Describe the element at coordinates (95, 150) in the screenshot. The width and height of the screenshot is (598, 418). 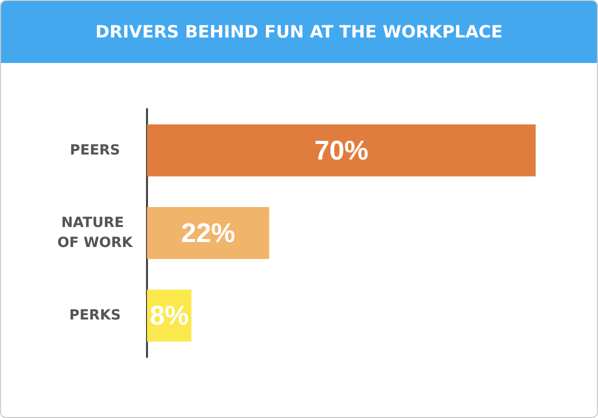
I see `y-tick-label: PEERS` at that location.